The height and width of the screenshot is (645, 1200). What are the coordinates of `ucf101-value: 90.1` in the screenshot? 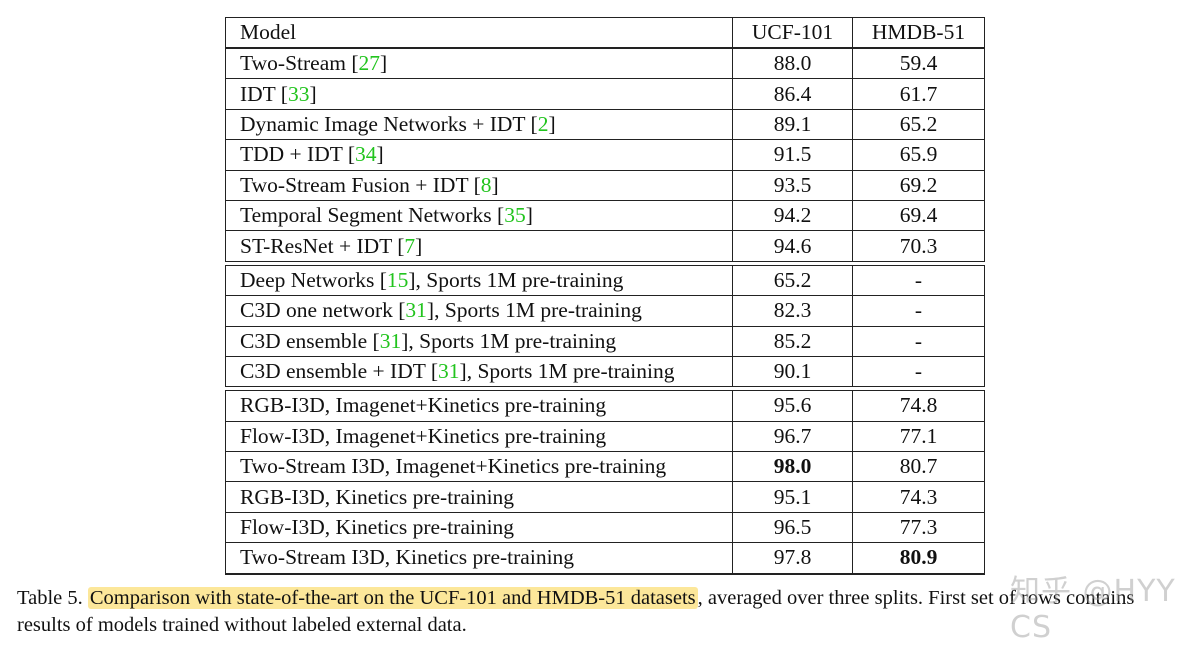 It's located at (793, 371).